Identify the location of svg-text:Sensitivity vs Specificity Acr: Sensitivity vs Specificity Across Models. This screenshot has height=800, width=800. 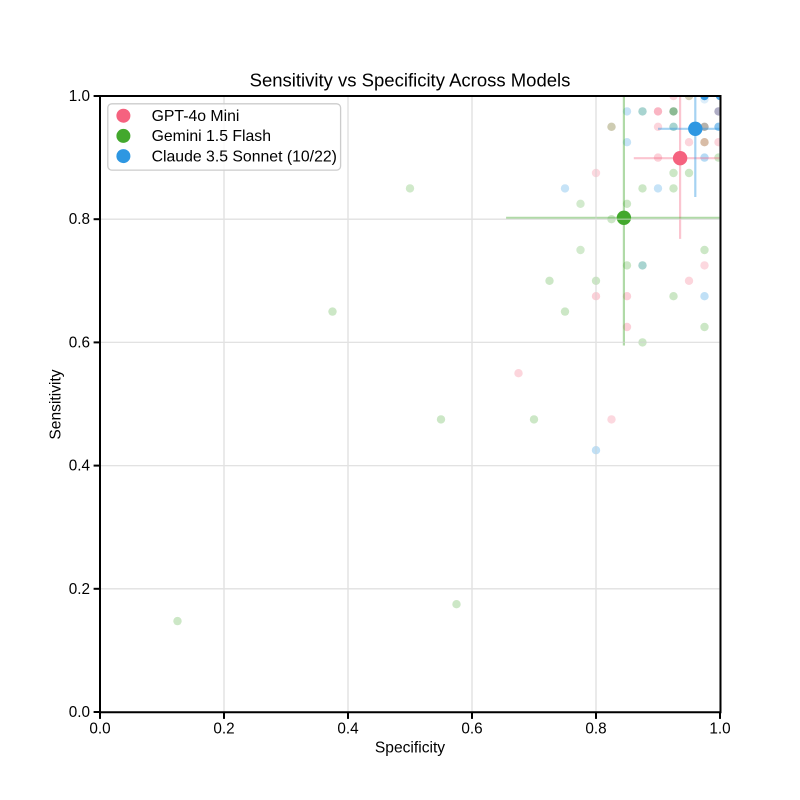
(410, 80).